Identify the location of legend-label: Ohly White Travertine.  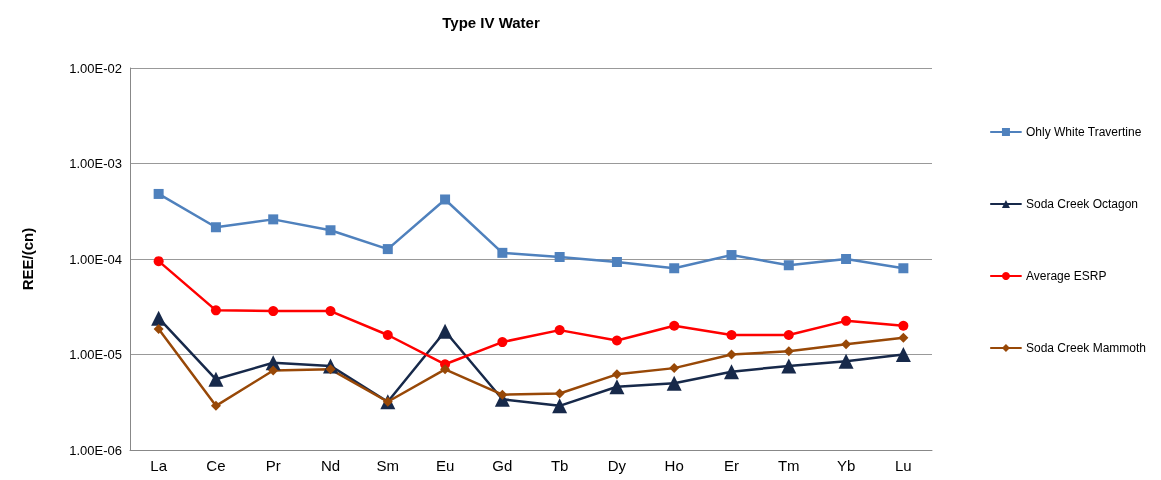
(1083, 132).